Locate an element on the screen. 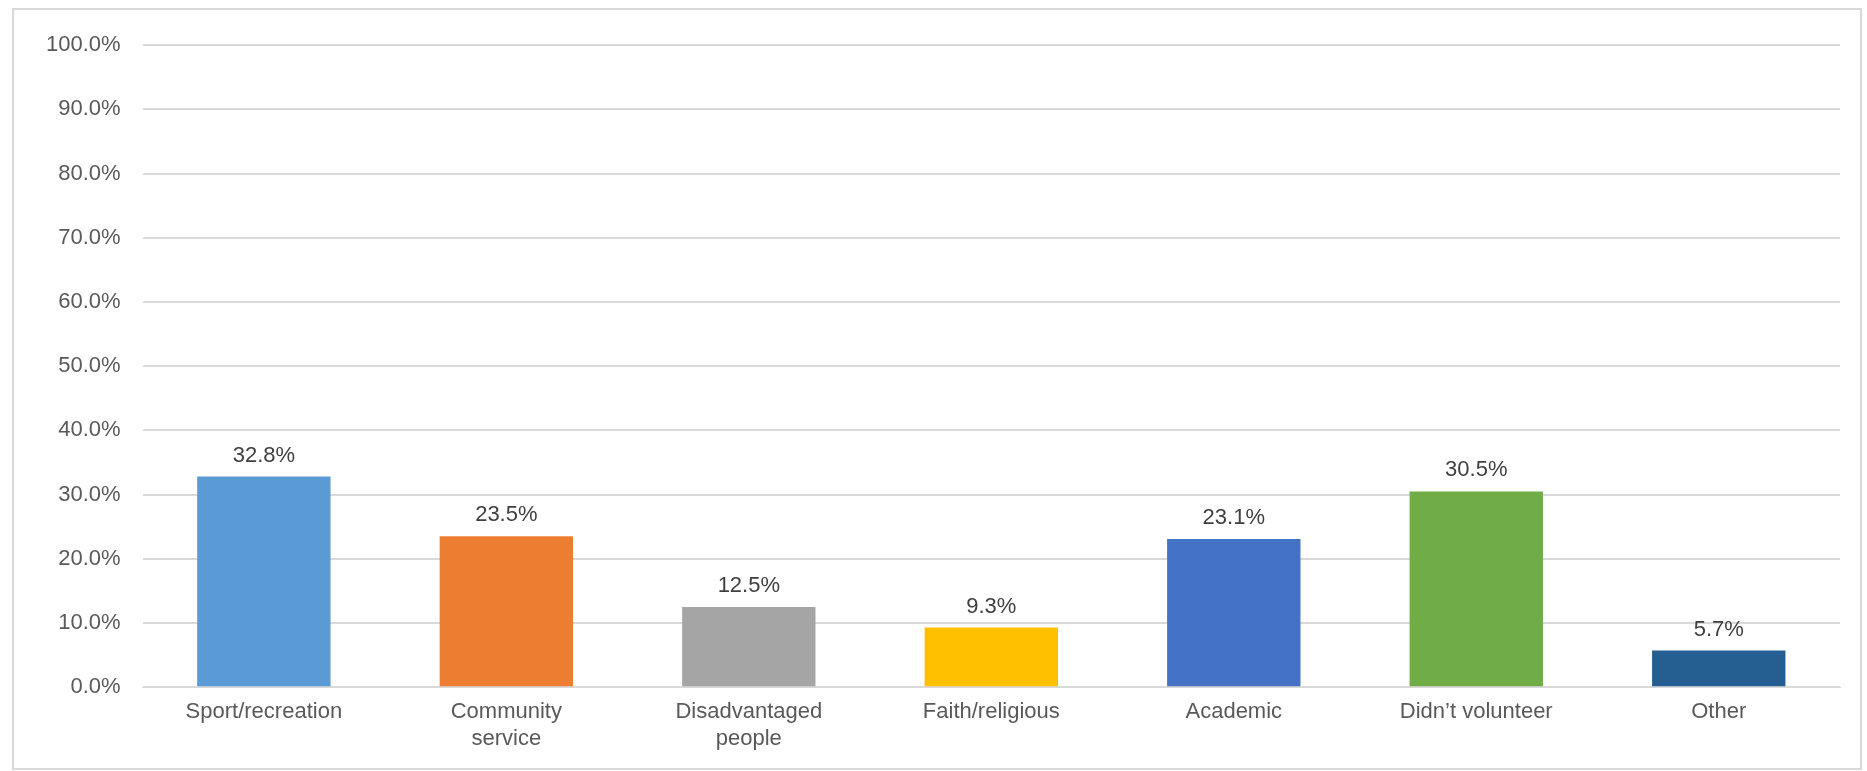 The width and height of the screenshot is (1867, 771). x-tick-label: Disadvantaged people is located at coordinates (749, 724).